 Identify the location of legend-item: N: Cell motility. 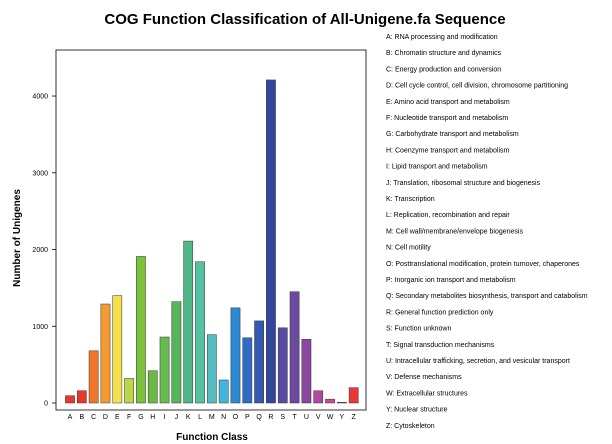
(408, 248).